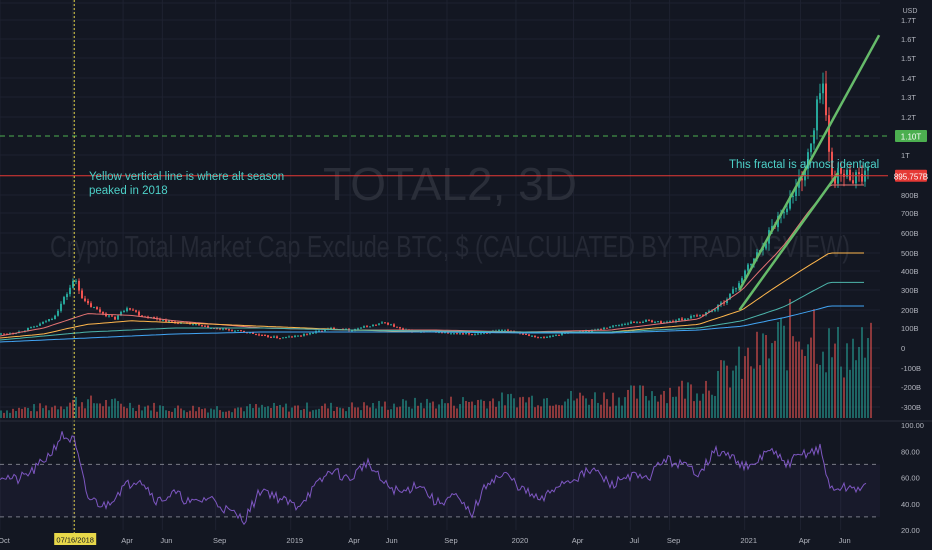  I want to click on time-tick-label: Jul, so click(635, 540).